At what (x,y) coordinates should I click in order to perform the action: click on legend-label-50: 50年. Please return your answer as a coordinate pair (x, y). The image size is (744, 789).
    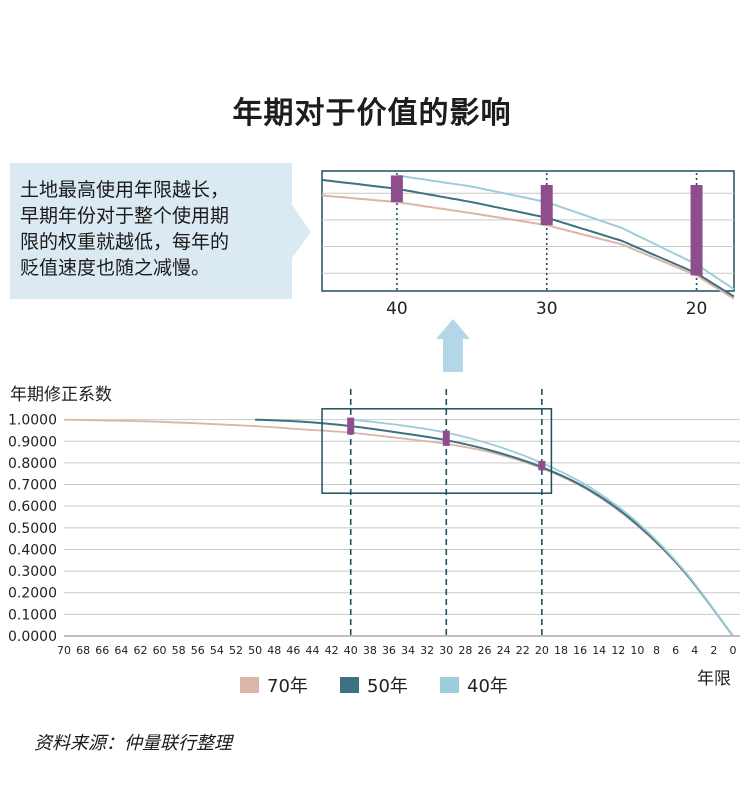
    Looking at the image, I should click on (387, 686).